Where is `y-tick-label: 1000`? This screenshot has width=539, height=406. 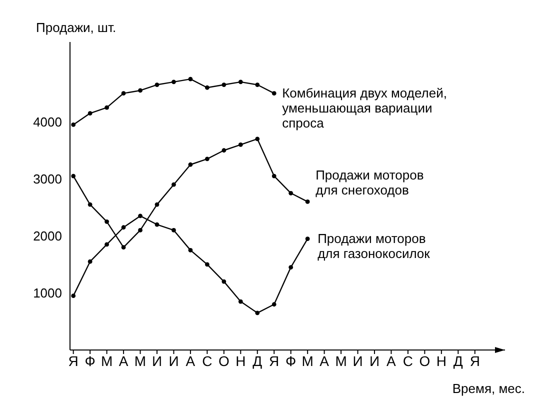
y-tick-label: 1000 is located at coordinates (47, 293).